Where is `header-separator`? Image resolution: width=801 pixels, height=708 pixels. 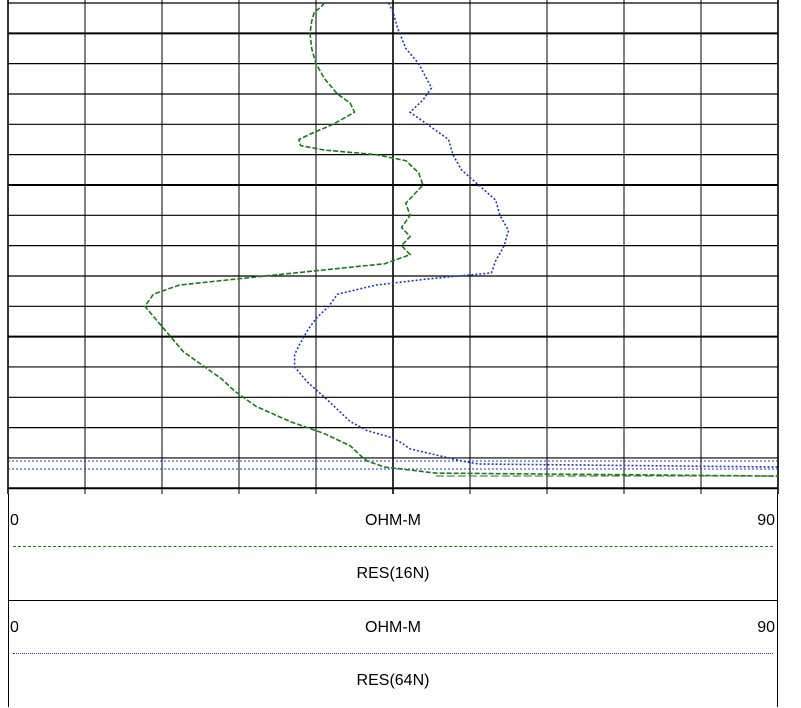 header-separator is located at coordinates (393, 600).